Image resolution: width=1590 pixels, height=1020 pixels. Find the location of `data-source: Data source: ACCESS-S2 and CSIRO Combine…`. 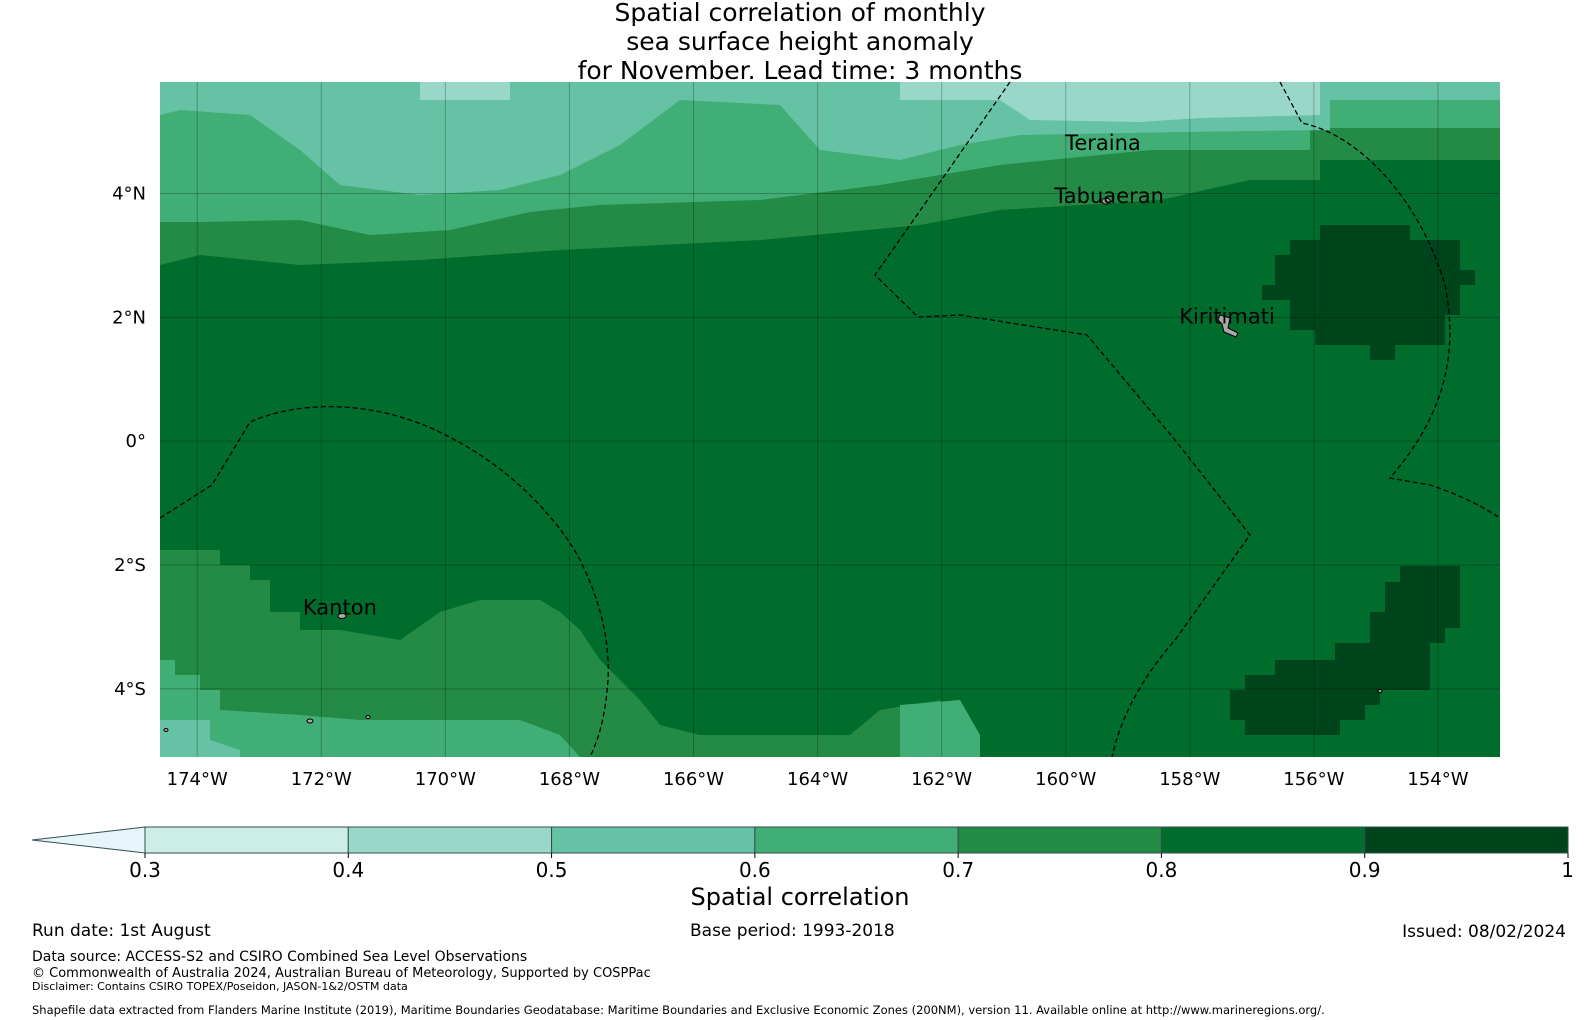

data-source: Data source: ACCESS-S2 and CSIRO Combine… is located at coordinates (280, 957).